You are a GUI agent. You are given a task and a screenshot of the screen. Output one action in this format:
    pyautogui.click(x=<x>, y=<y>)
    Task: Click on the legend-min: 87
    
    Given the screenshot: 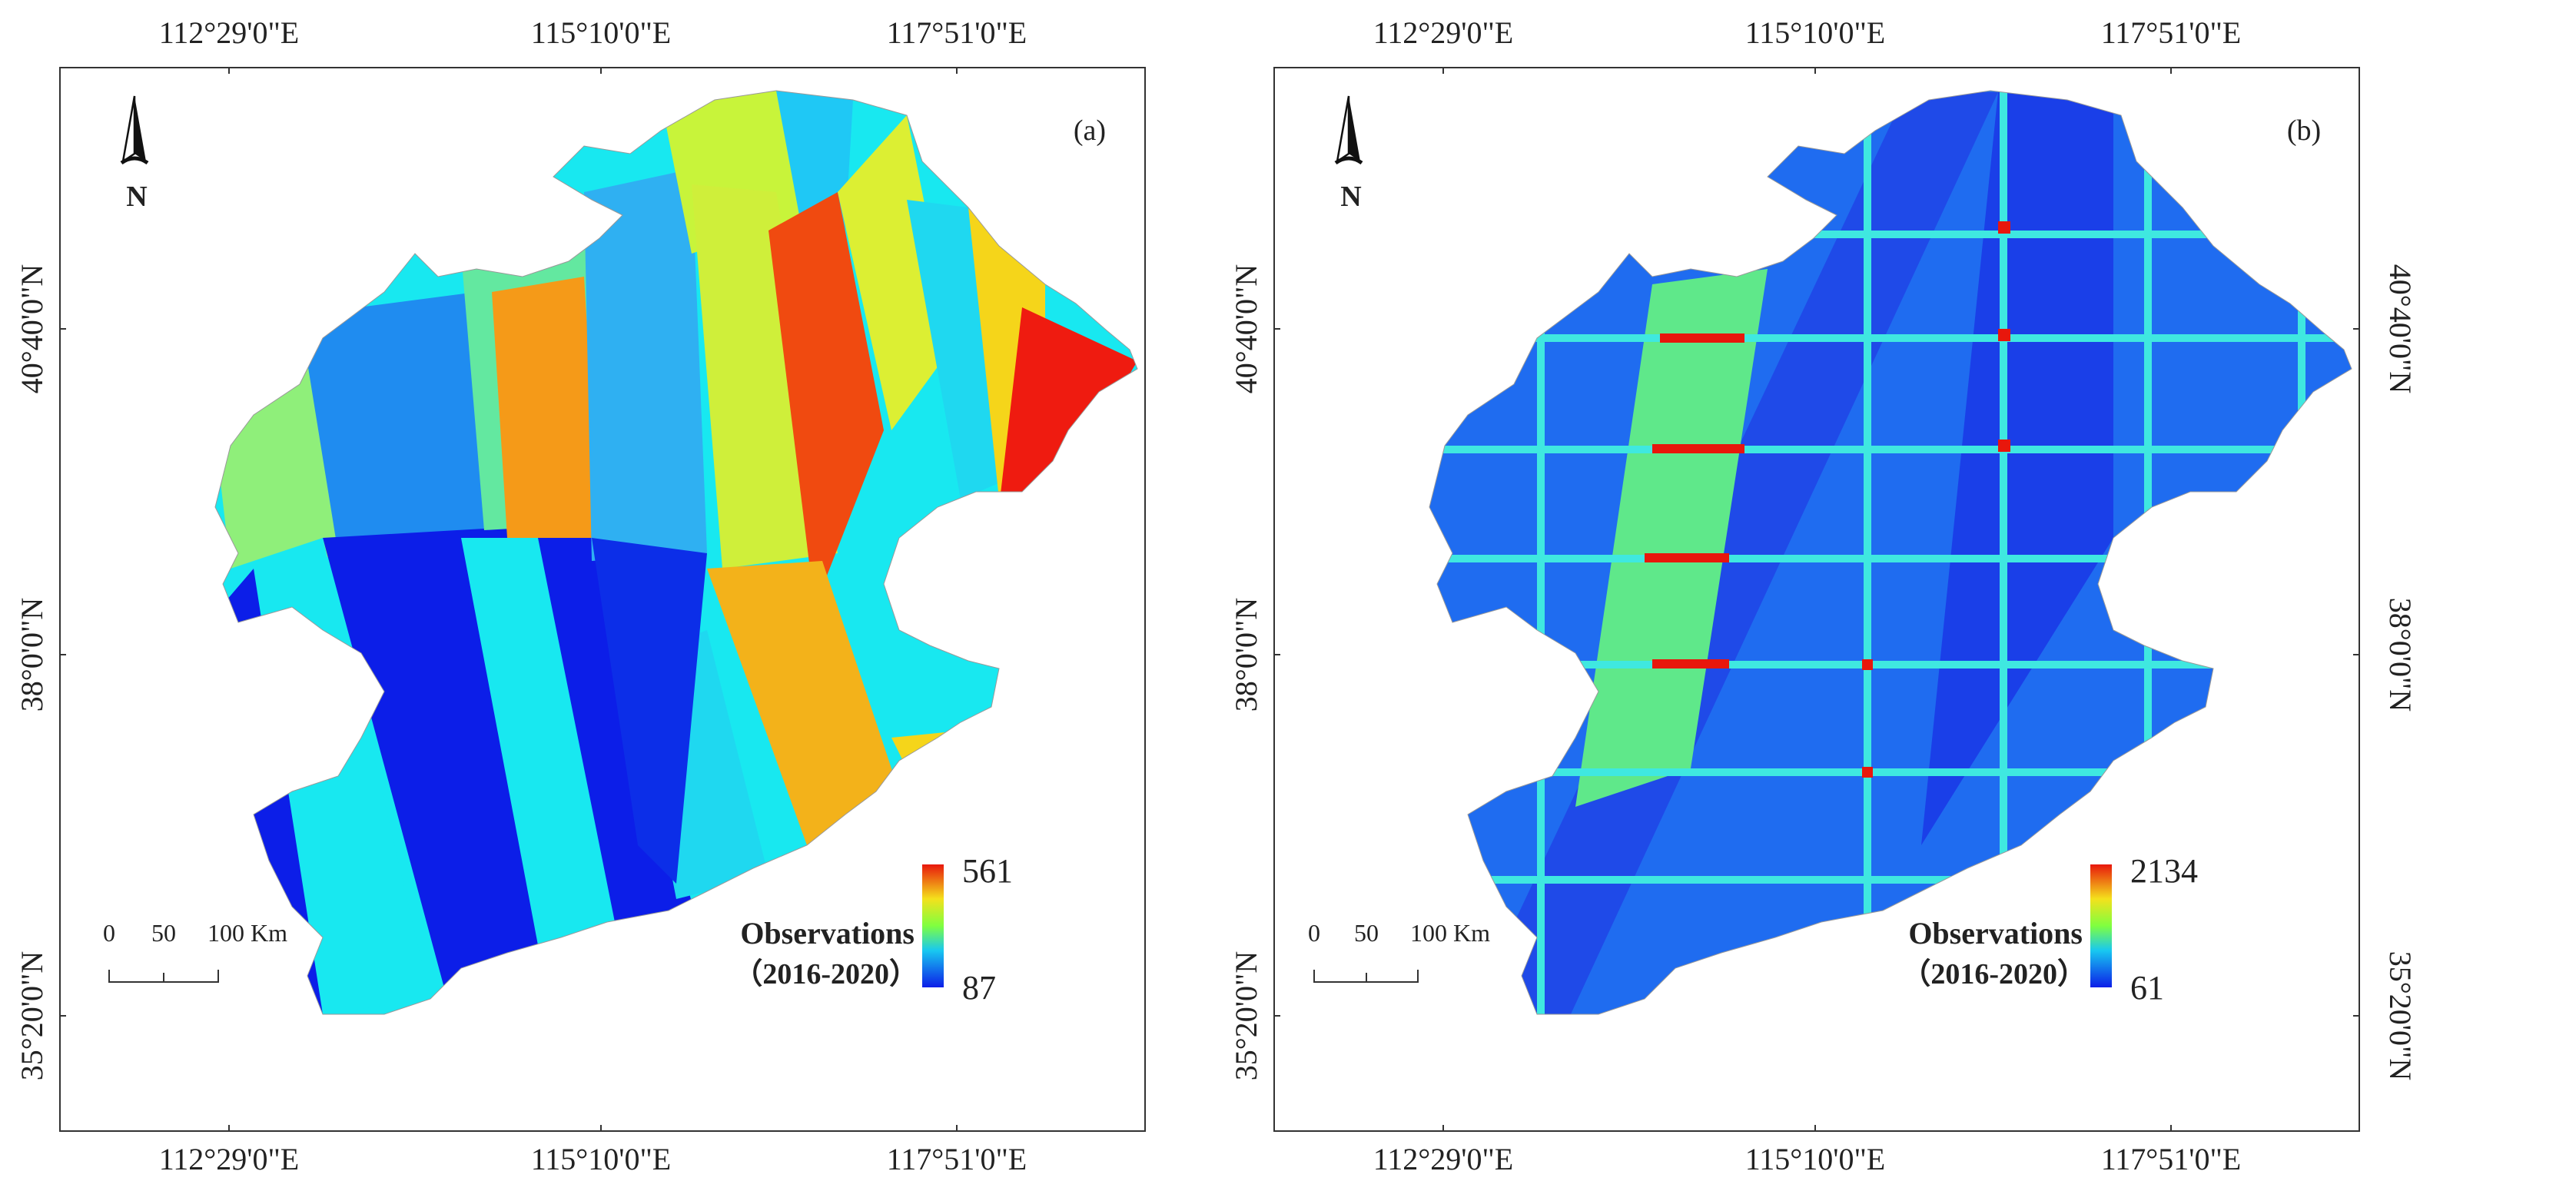 What is the action you would take?
    pyautogui.click(x=979, y=988)
    